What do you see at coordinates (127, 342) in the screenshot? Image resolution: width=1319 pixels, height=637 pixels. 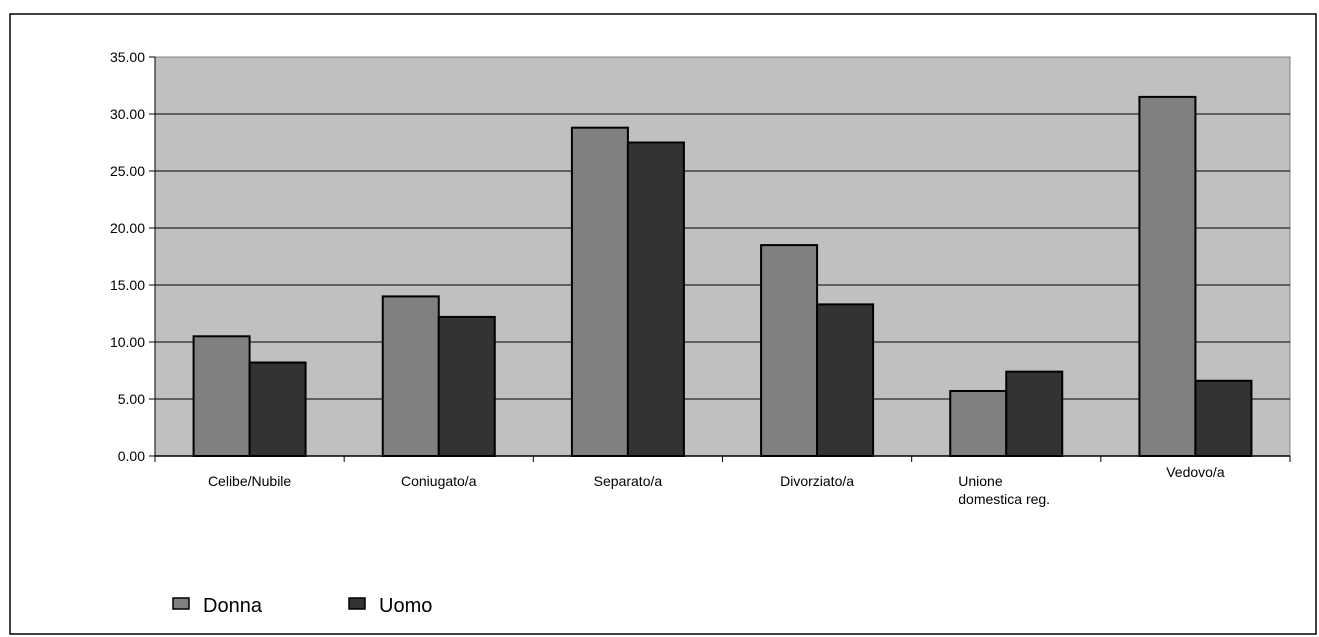 I see `y-tick-label: 10.00` at bounding box center [127, 342].